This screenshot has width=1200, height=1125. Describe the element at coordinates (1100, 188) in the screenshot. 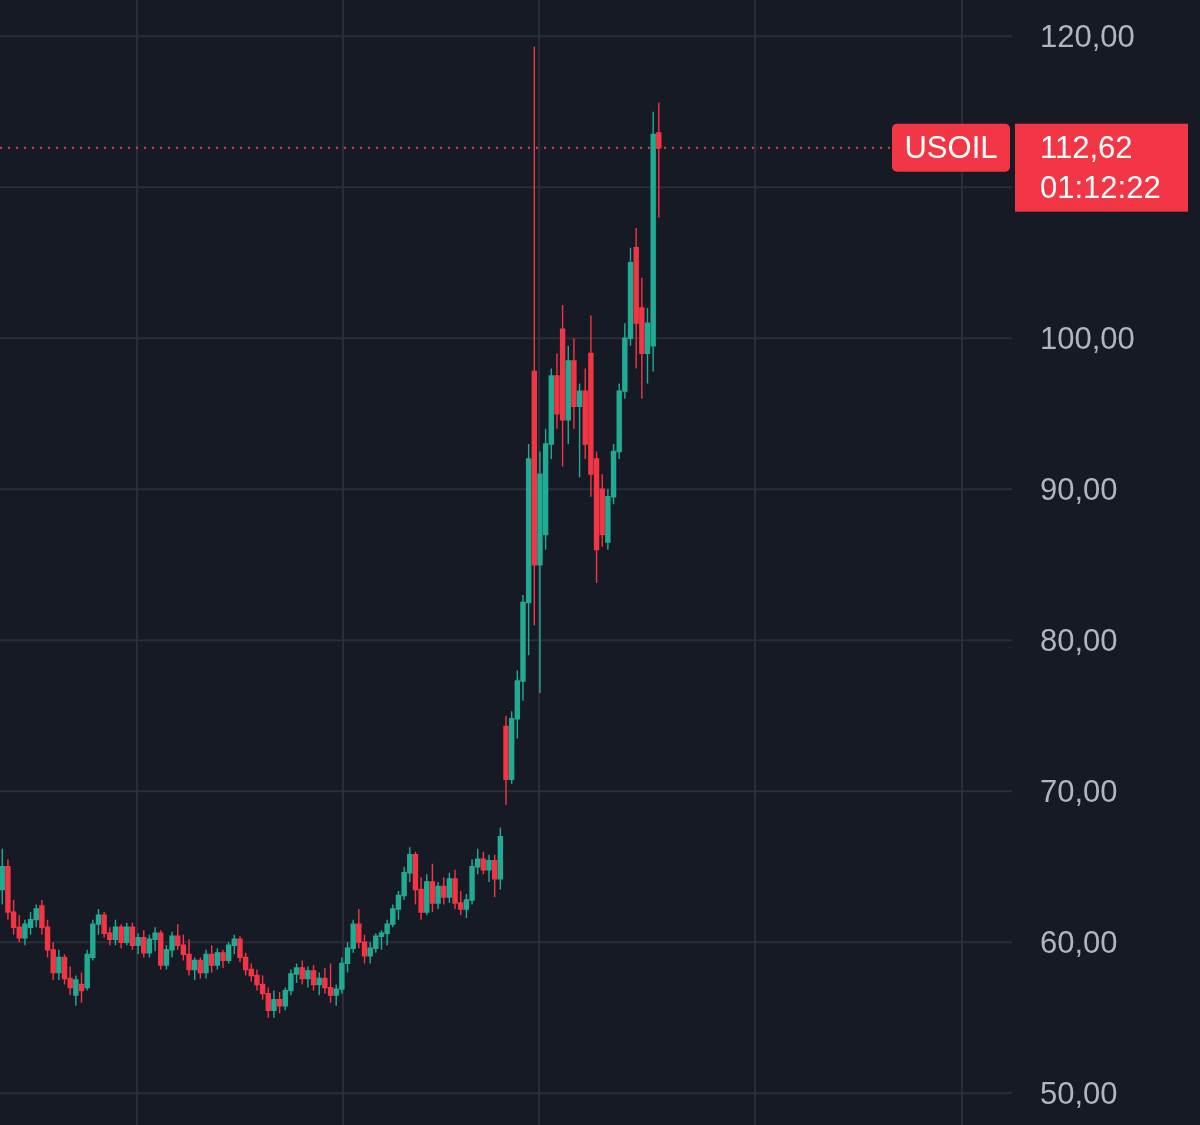

I see `text: 01:12:22` at that location.